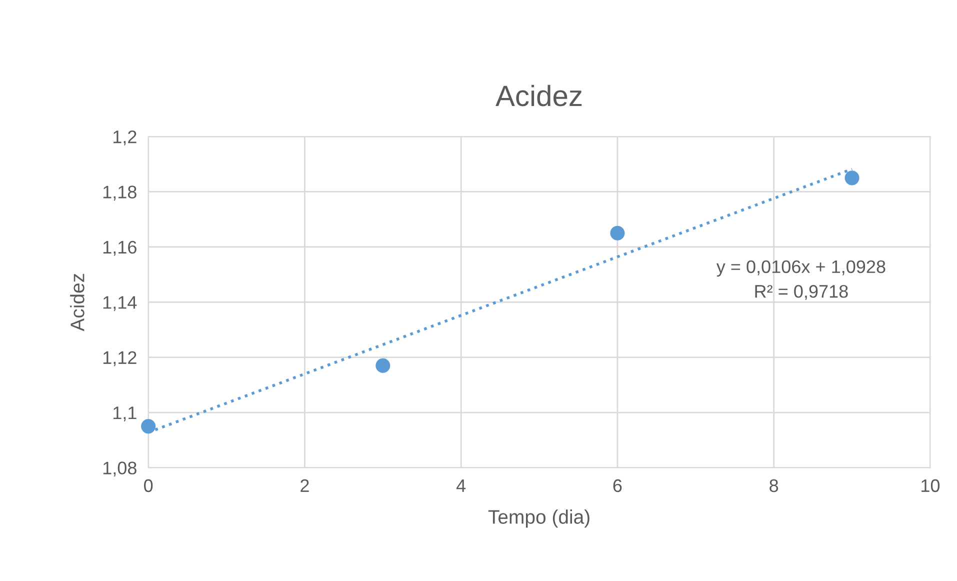  I want to click on y-tick-label: 1,12, so click(119, 358).